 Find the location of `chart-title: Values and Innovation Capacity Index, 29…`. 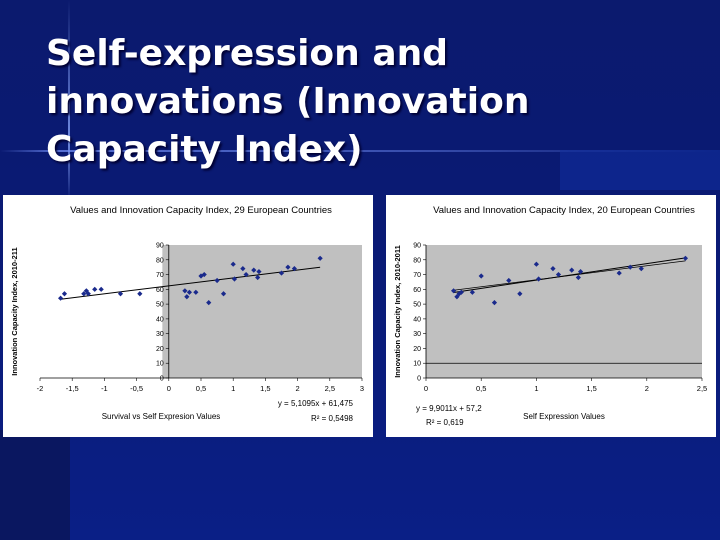

chart-title: Values and Innovation Capacity Index, 29… is located at coordinates (201, 210).